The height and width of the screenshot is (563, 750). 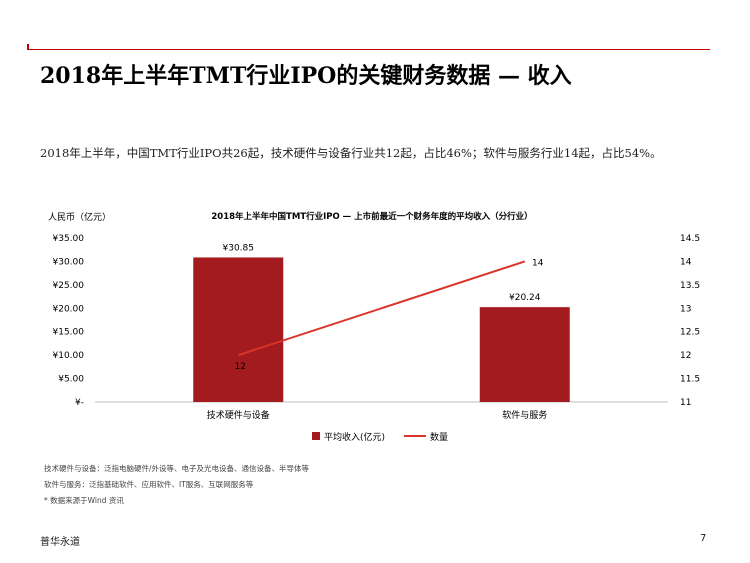 I want to click on y2-tick-label: 12.5, so click(x=690, y=333).